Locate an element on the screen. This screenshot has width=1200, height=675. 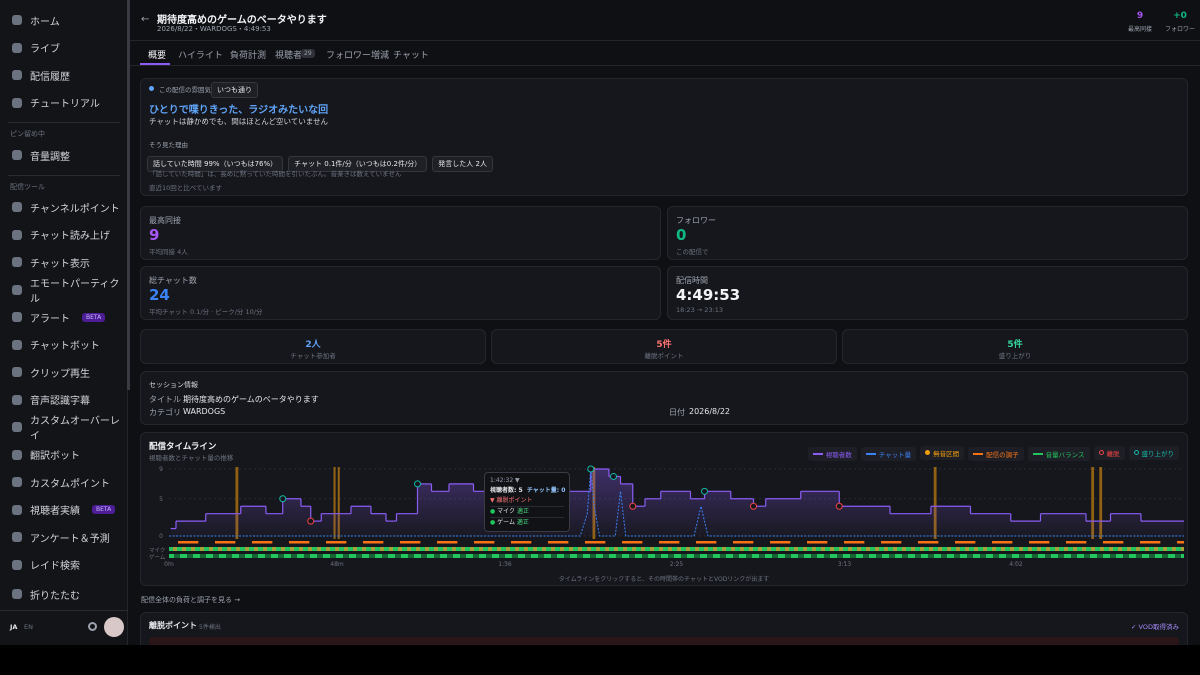
summary-value: 5件 is located at coordinates (1015, 345).